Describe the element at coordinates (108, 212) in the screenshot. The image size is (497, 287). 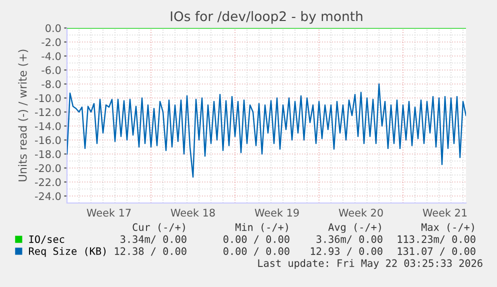
I see `x-tick-label: Week 17` at that location.